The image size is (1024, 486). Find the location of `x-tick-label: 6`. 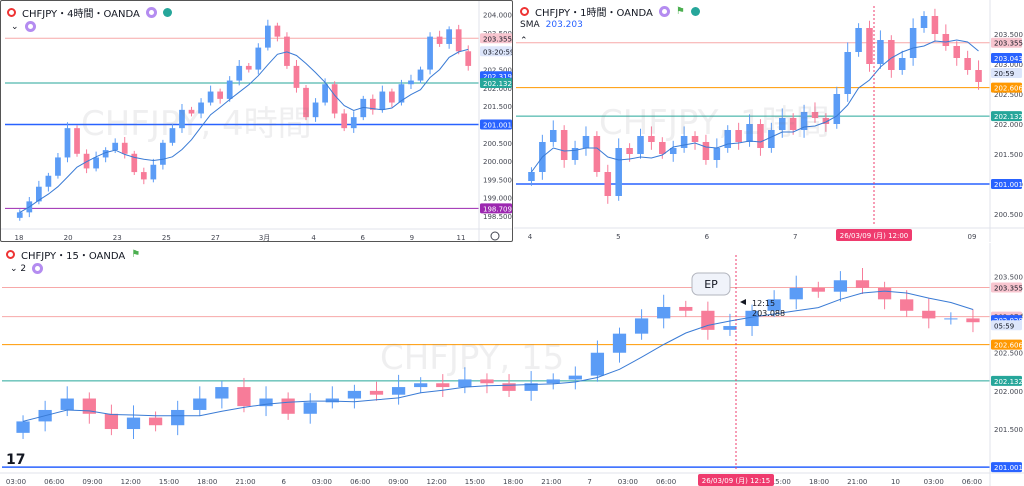

x-tick-label: 6 is located at coordinates (363, 238).